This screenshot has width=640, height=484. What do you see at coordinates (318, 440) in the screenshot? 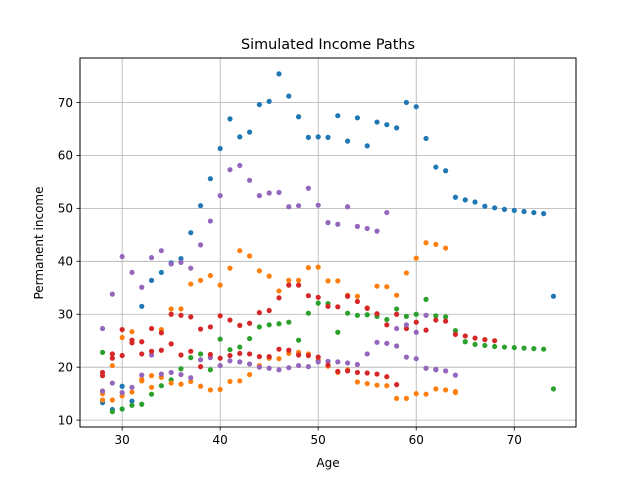
I see `x-tick-label: 50` at bounding box center [318, 440].